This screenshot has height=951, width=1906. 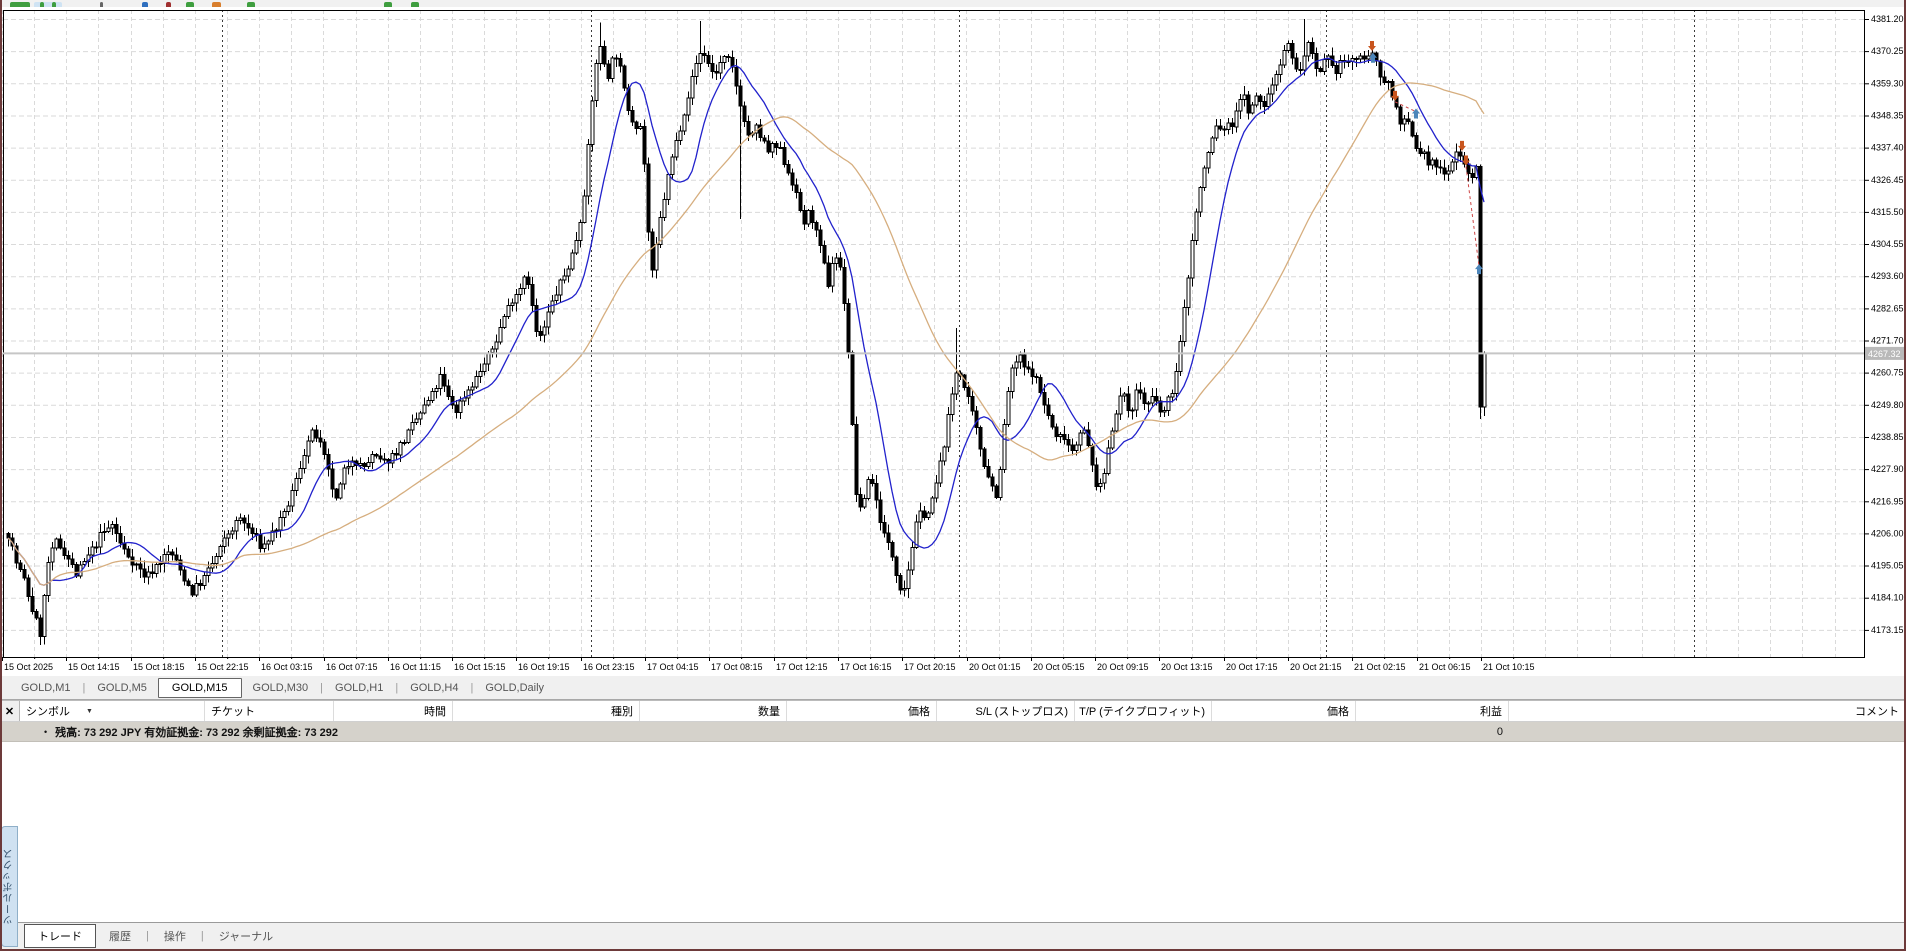 I want to click on column-header-10: コメント, so click(x=1707, y=711).